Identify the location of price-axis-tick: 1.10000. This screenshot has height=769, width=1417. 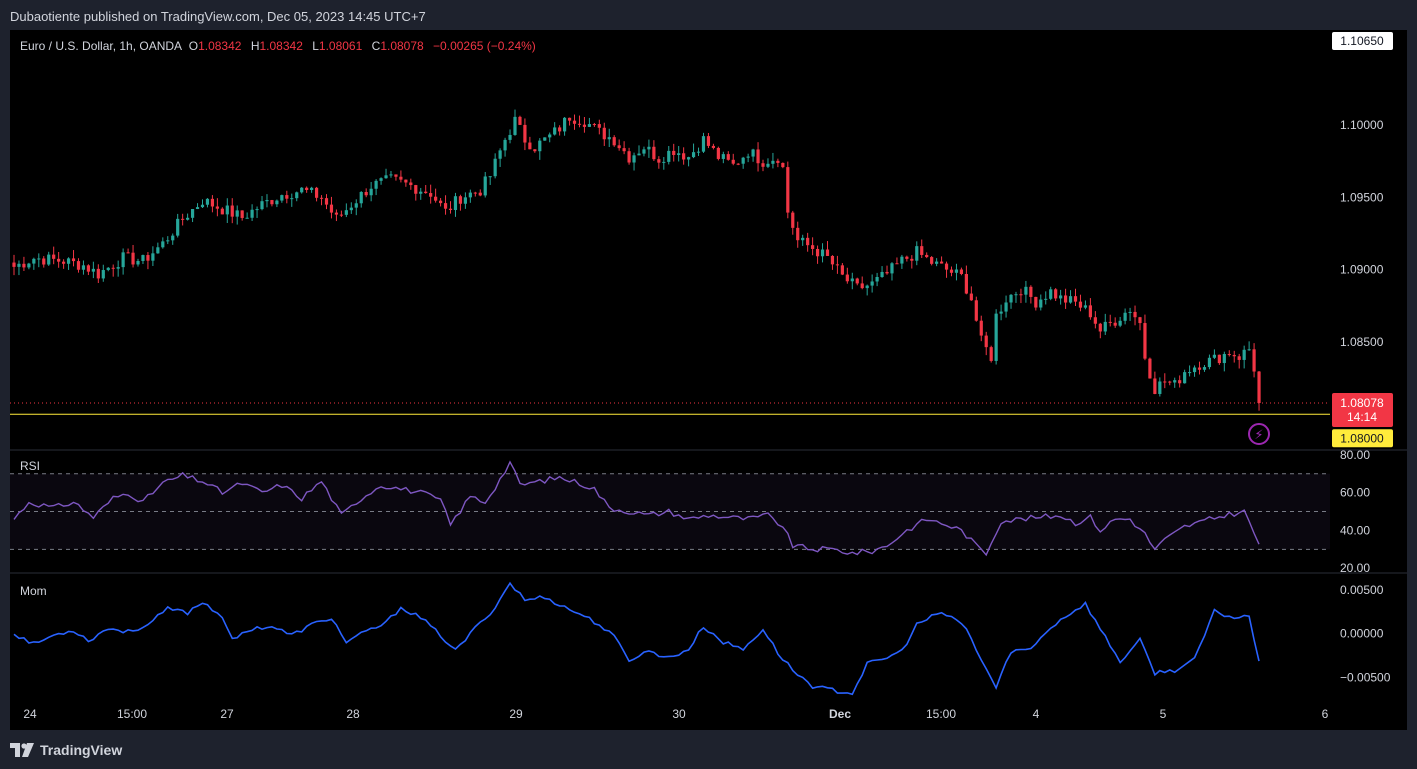
(1362, 125).